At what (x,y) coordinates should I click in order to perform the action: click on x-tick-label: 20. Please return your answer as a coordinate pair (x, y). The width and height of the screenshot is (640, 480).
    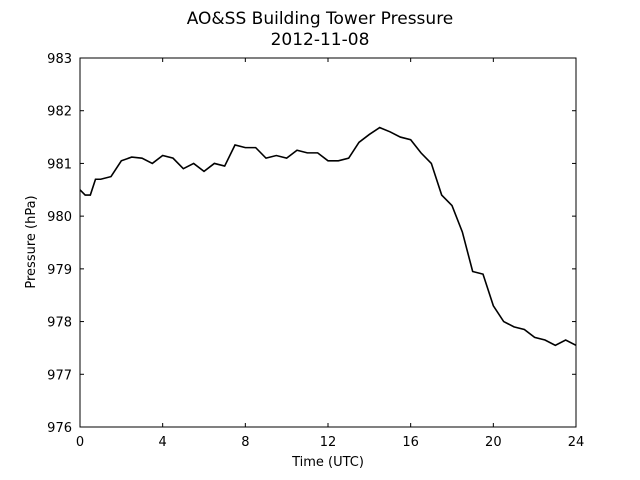
    Looking at the image, I should click on (493, 442).